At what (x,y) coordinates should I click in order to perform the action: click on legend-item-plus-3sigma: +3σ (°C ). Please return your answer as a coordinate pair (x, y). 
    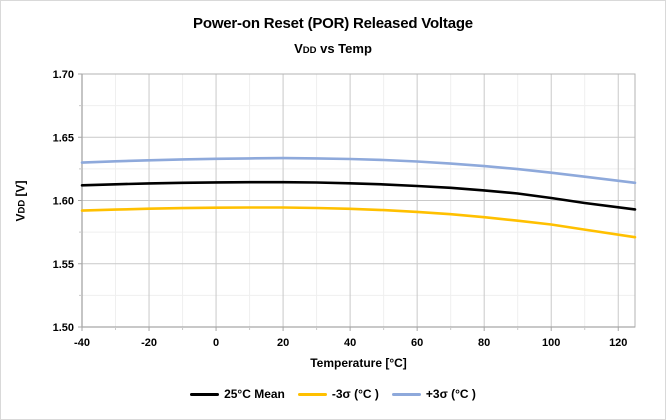
    Looking at the image, I should click on (433, 394).